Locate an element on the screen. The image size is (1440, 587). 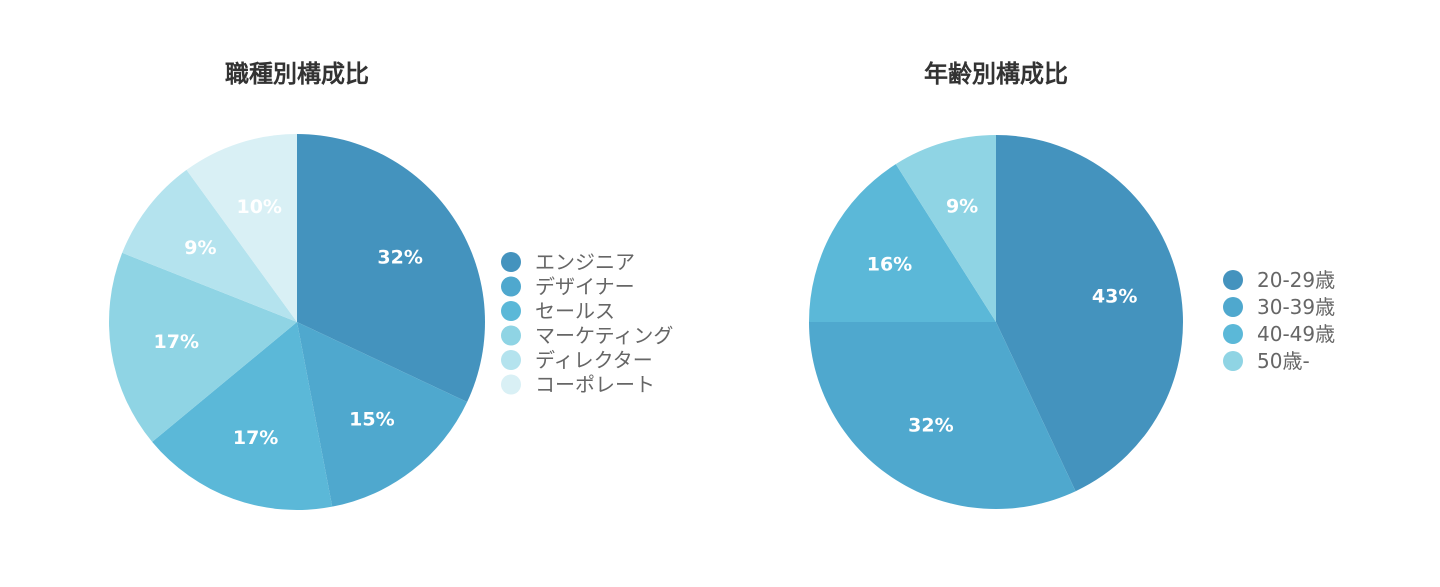
legend-label: 30-39歳 is located at coordinates (1296, 307).